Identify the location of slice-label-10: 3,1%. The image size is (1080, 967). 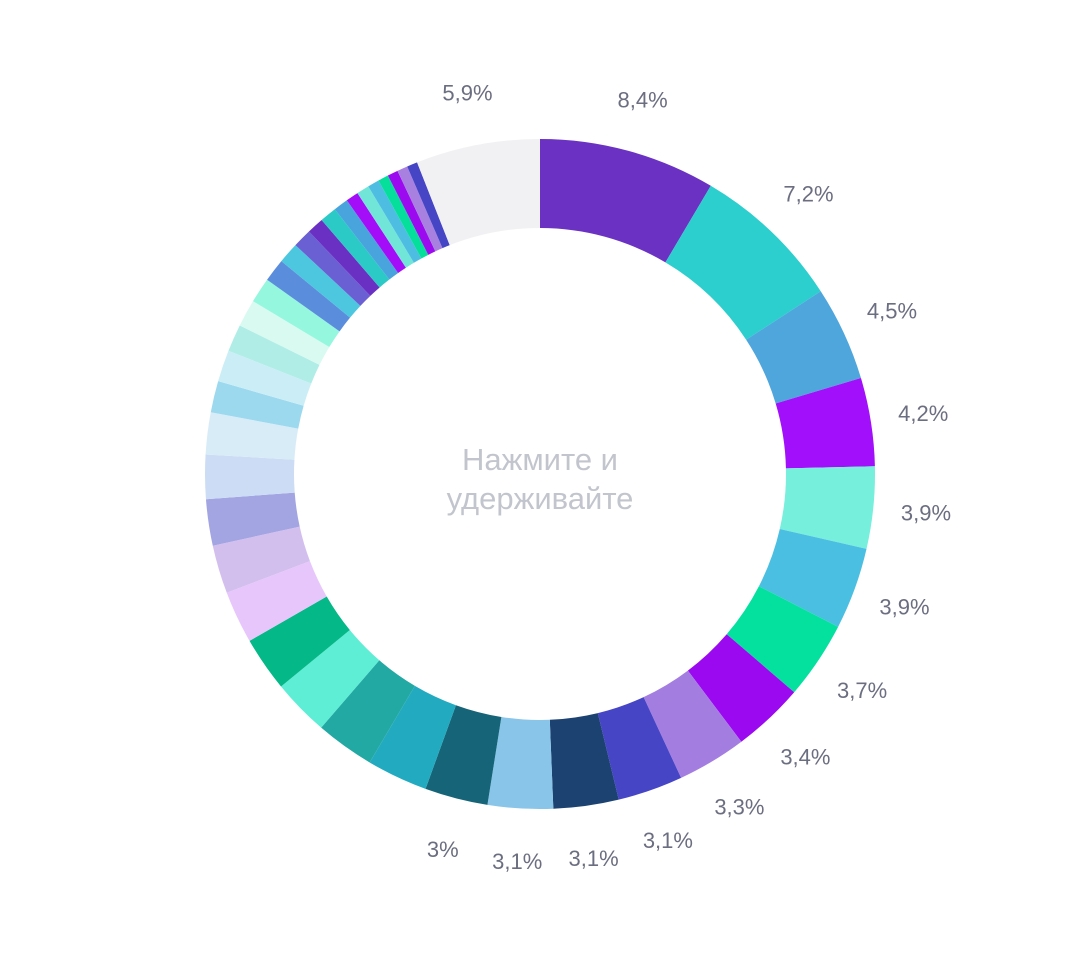
(668, 840).